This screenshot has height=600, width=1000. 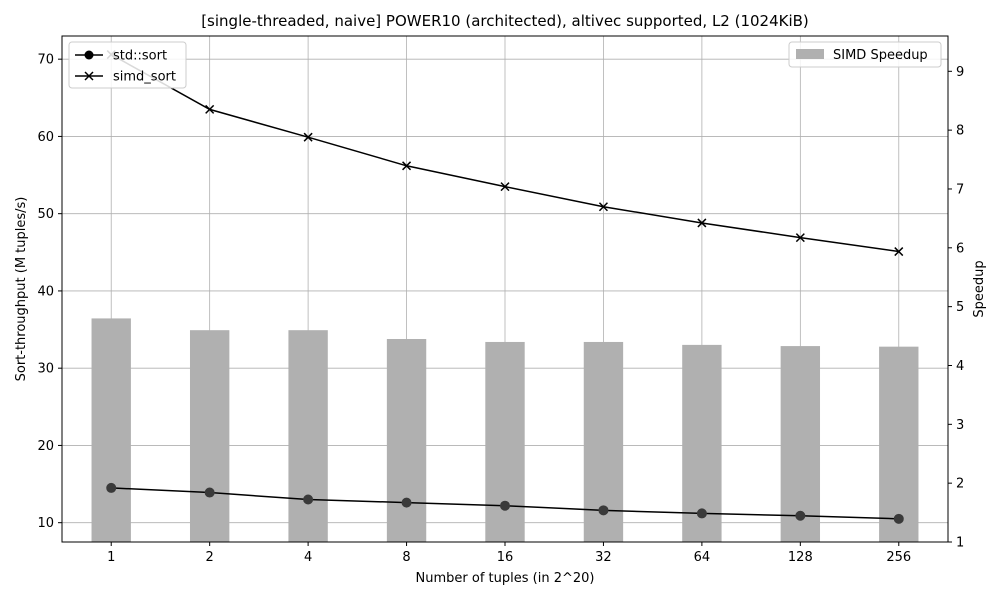 What do you see at coordinates (45, 60) in the screenshot?
I see `y-left-tick-label: 70` at bounding box center [45, 60].